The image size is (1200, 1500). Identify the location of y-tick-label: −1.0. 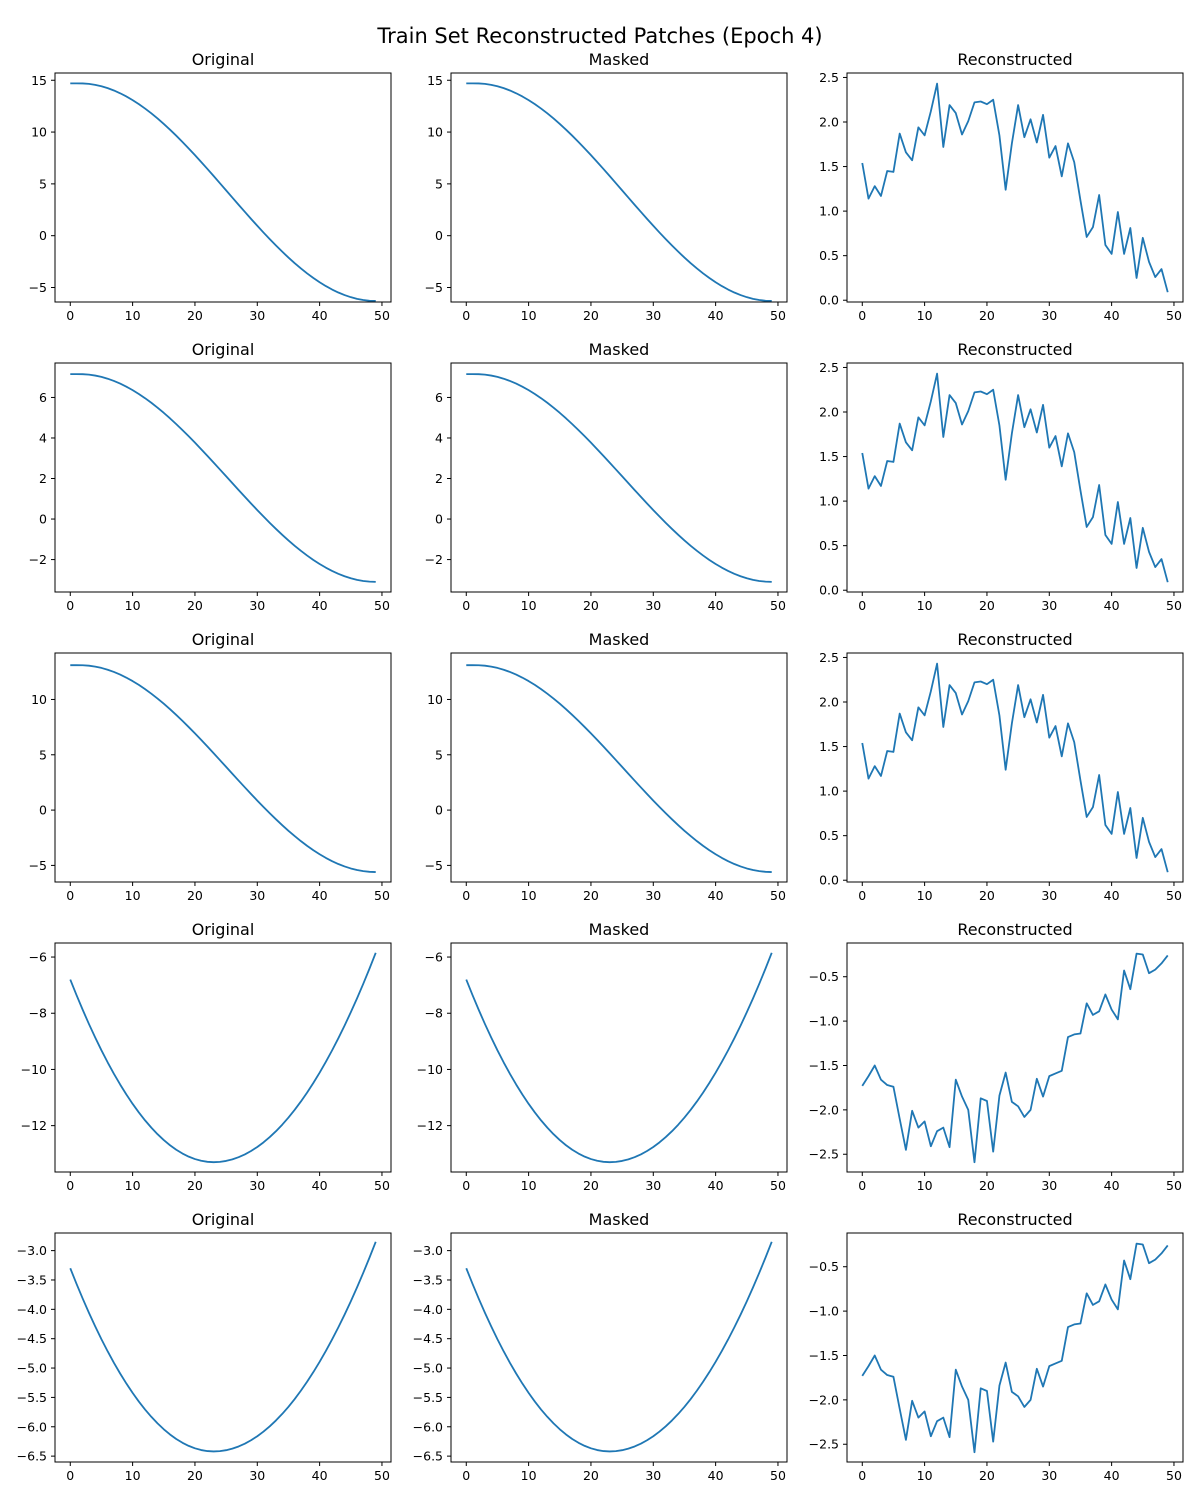
(824, 1021).